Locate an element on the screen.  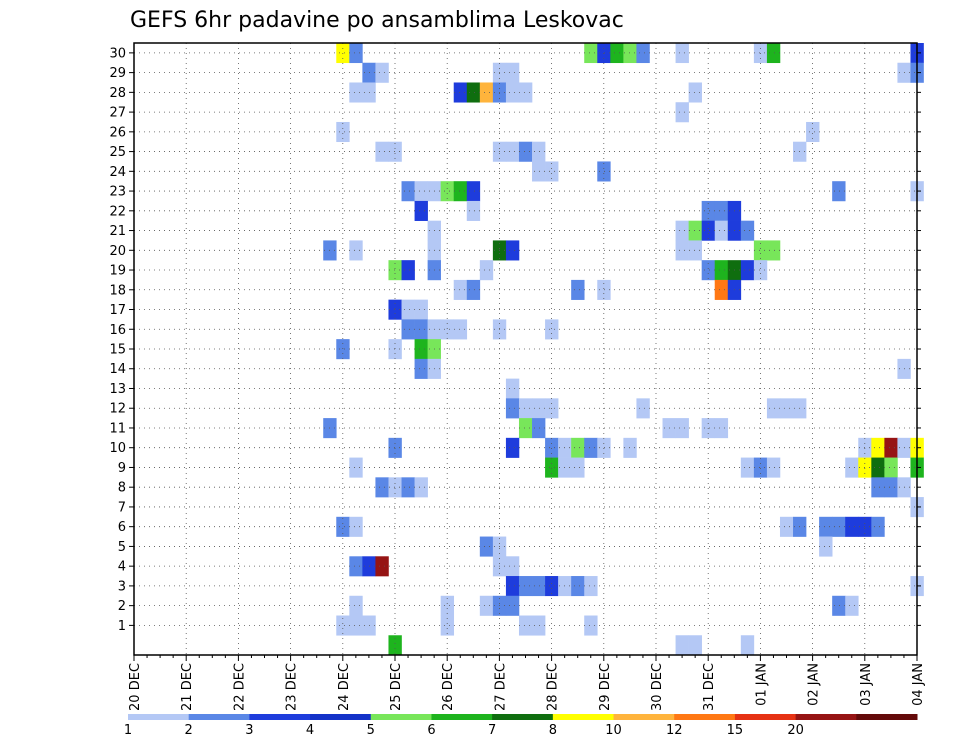
colorbar-label: 3 is located at coordinates (249, 730).